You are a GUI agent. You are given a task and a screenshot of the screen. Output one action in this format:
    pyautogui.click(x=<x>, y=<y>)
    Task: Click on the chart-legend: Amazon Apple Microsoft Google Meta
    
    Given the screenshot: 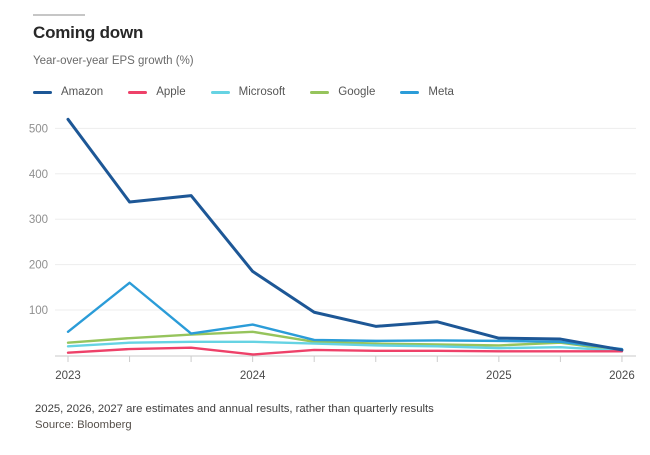 What is the action you would take?
    pyautogui.click(x=243, y=92)
    